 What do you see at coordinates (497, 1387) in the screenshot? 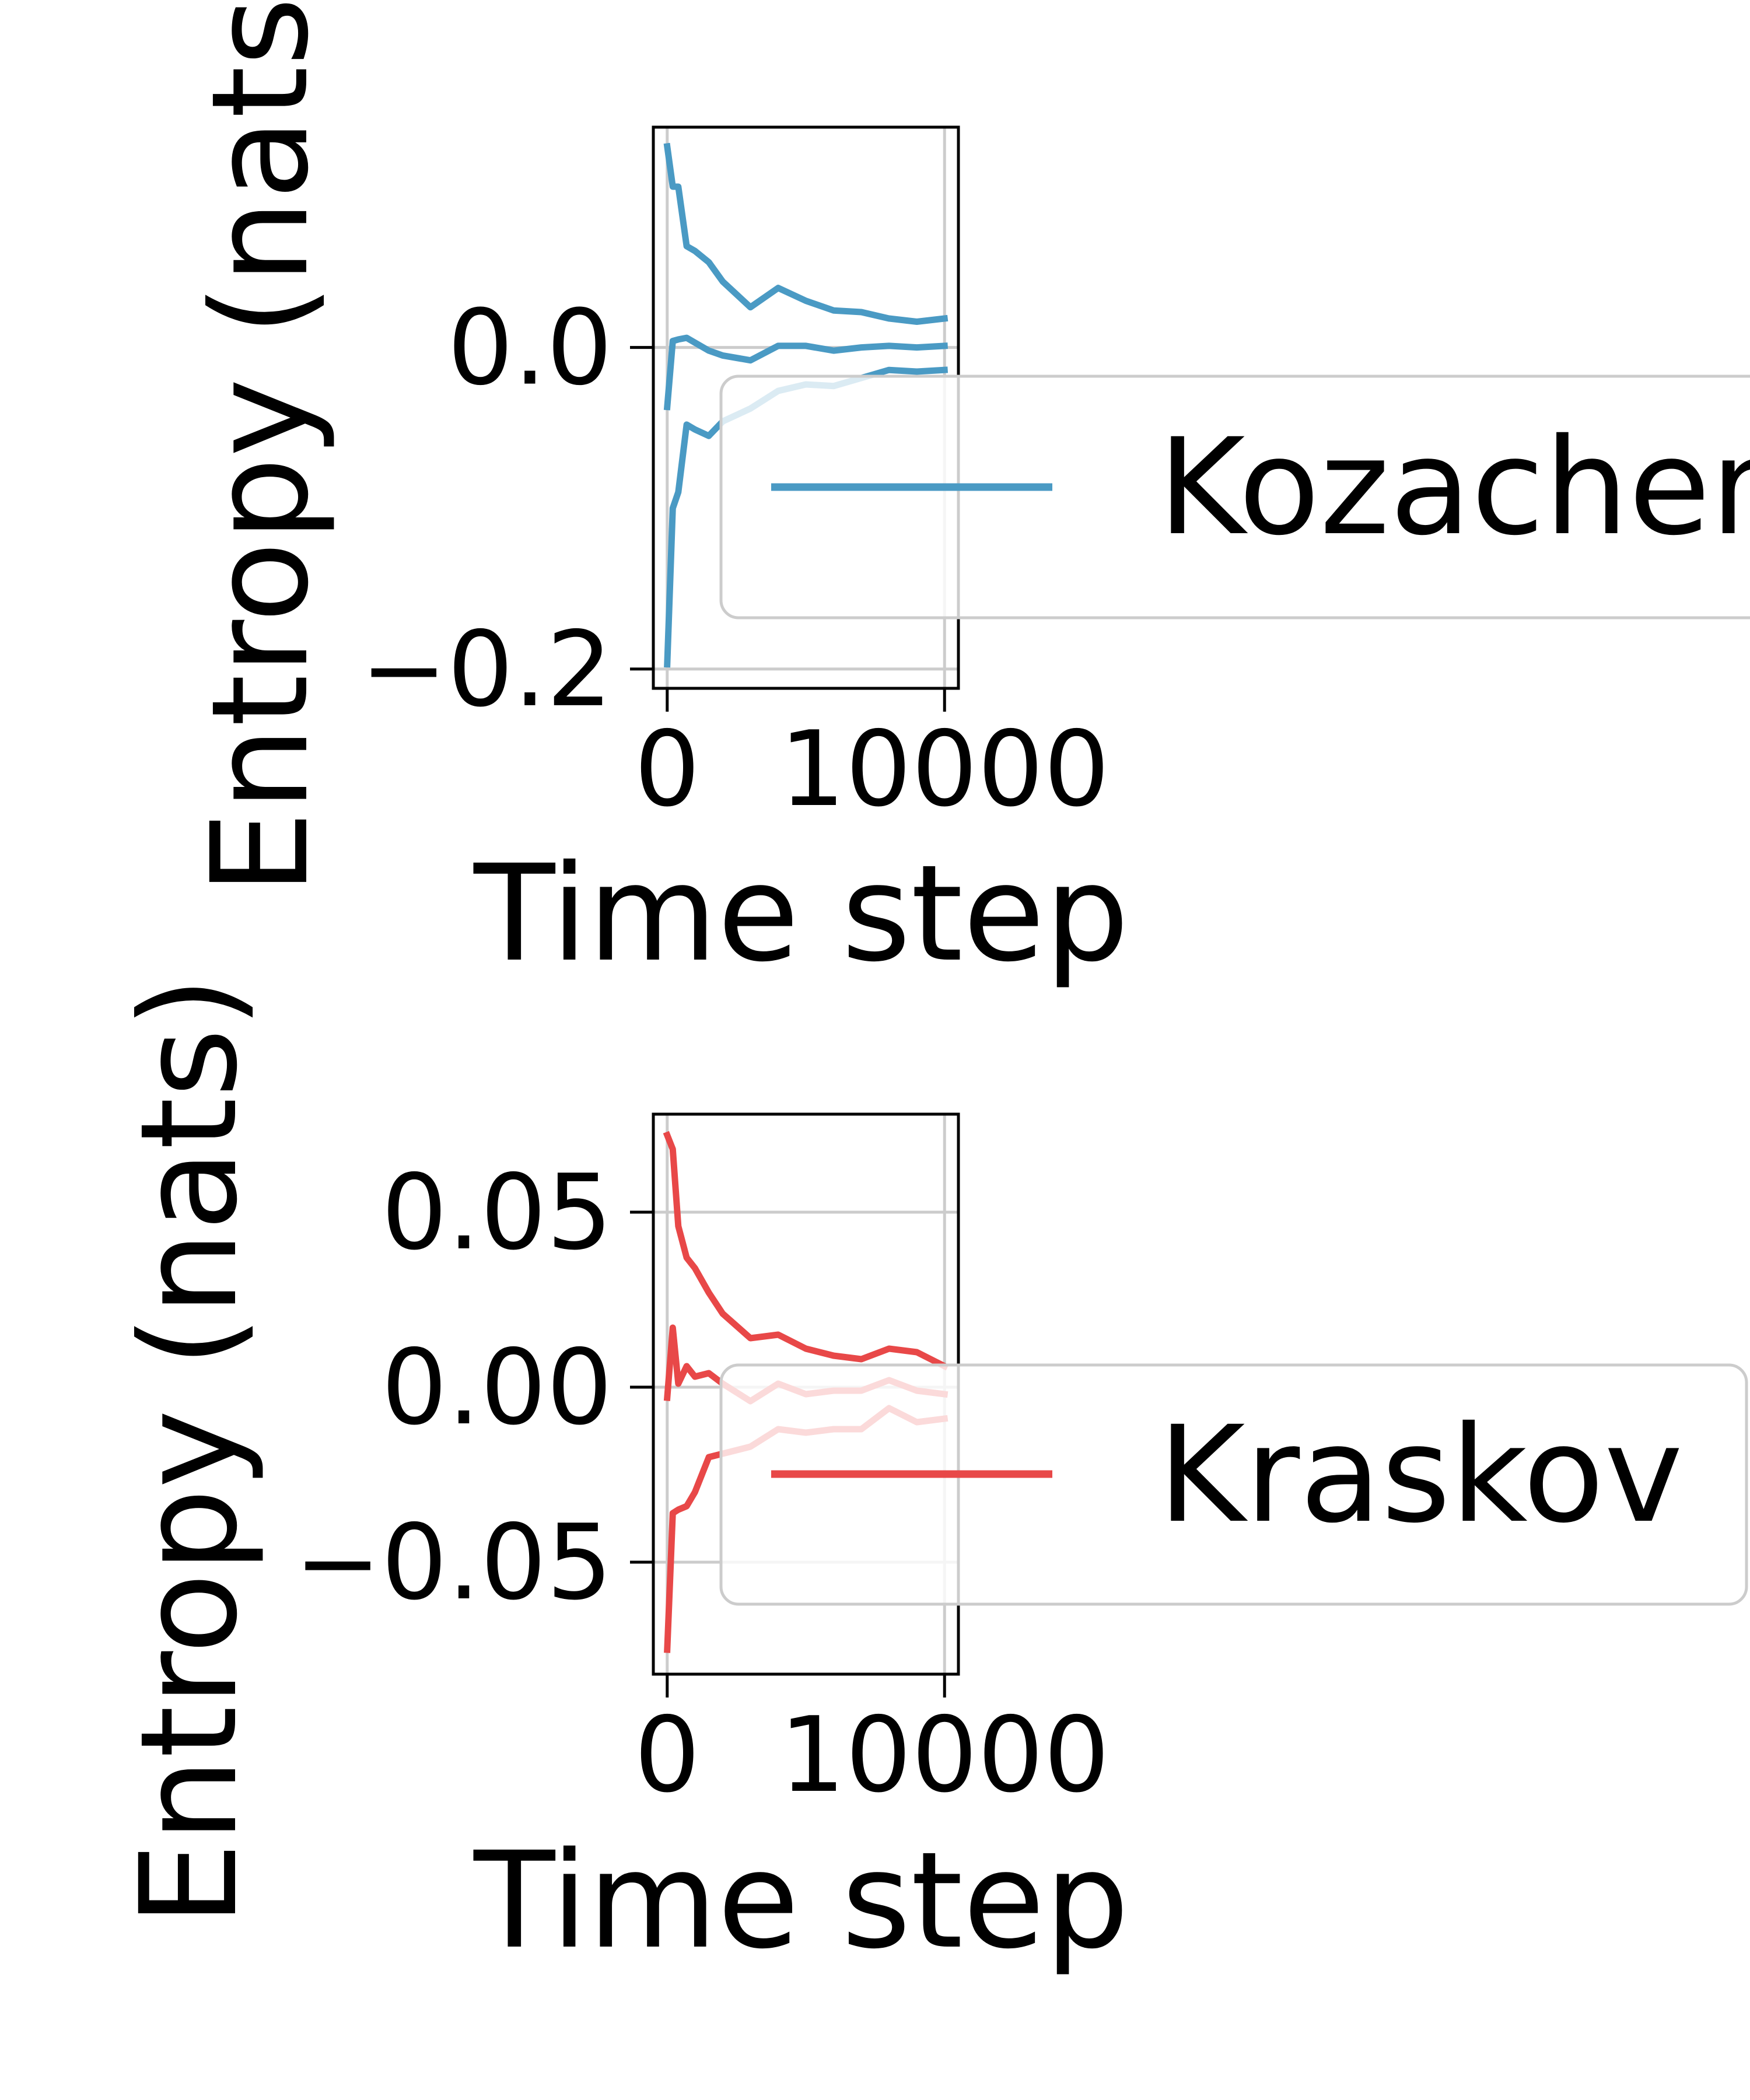
I see `y-tick-label: 0.00` at bounding box center [497, 1387].